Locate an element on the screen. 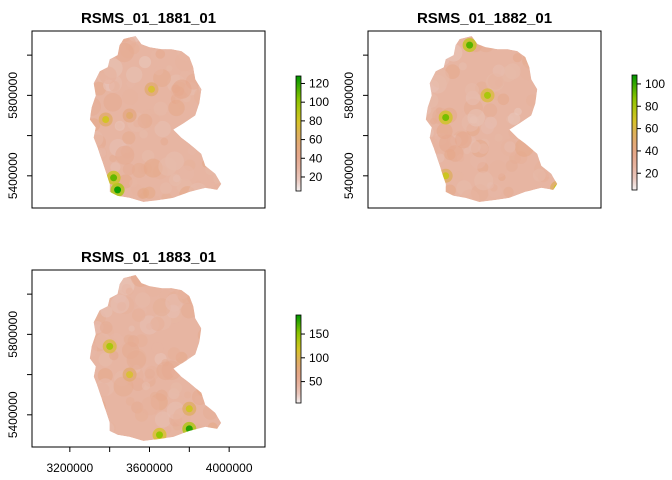 This screenshot has height=480, width=672. hotspot-halo is located at coordinates (554, 187).